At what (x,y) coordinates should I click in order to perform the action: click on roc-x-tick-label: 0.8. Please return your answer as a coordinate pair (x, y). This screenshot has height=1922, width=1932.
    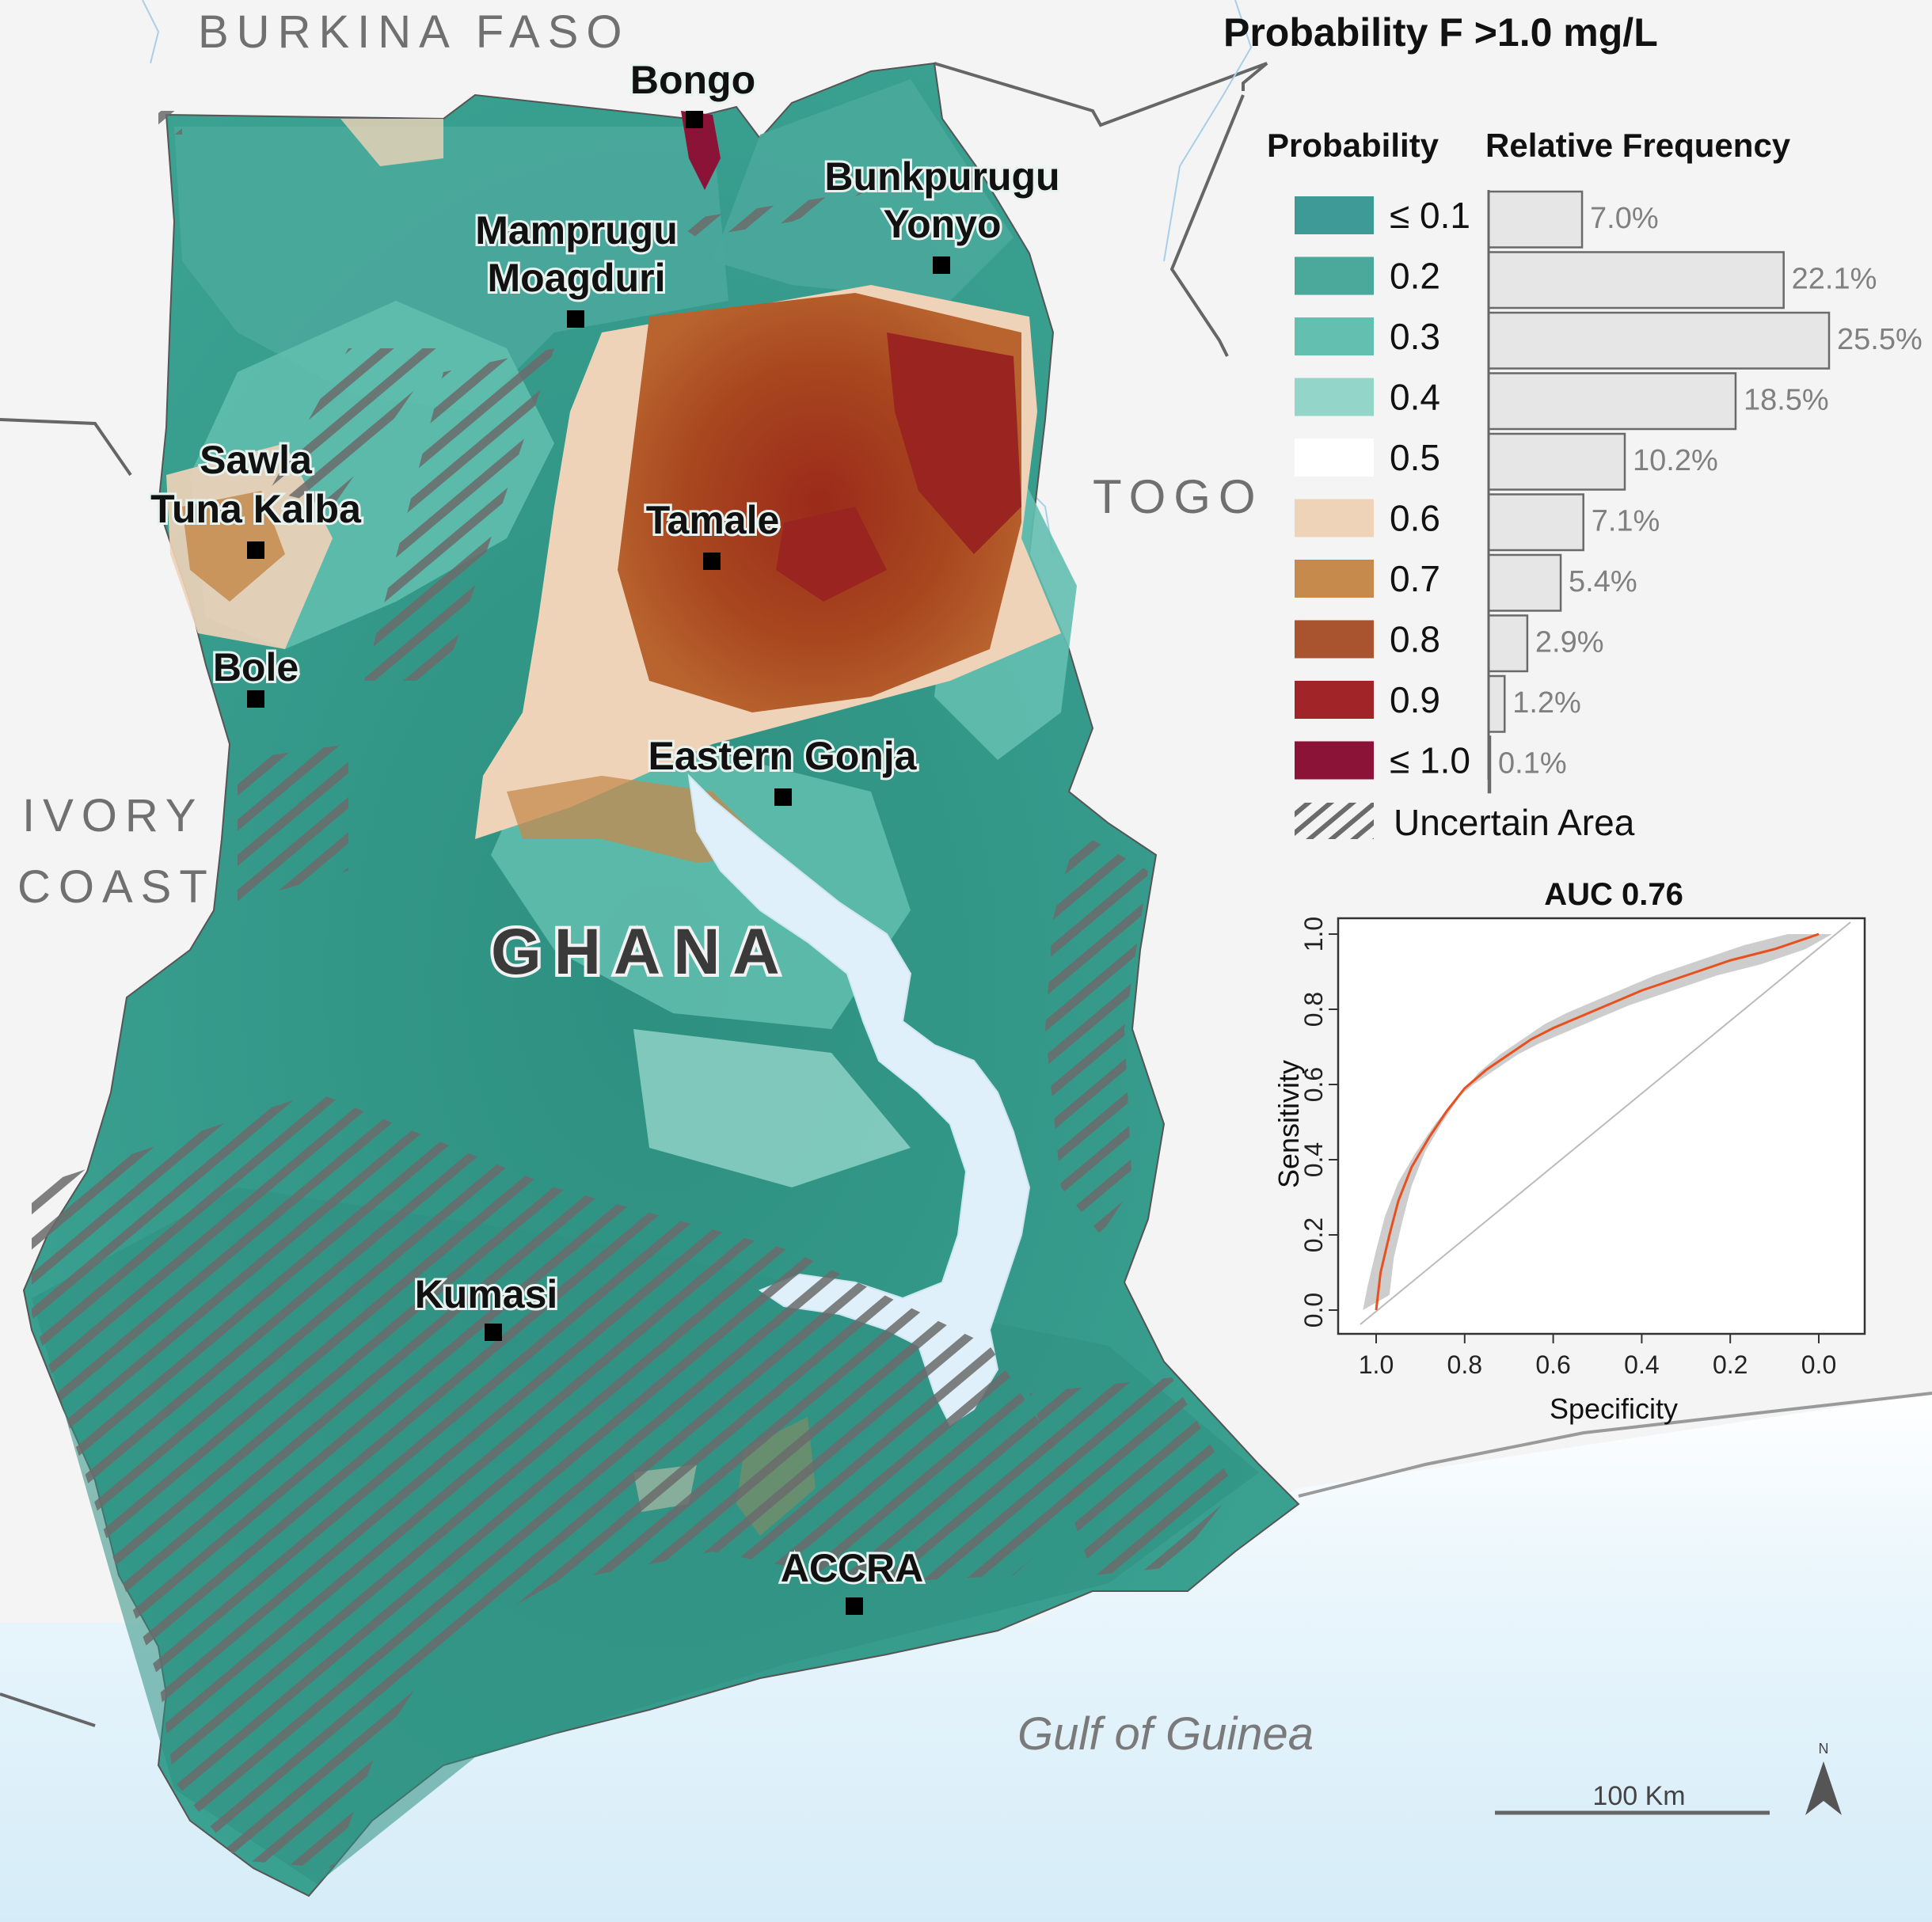
    Looking at the image, I should click on (1465, 1364).